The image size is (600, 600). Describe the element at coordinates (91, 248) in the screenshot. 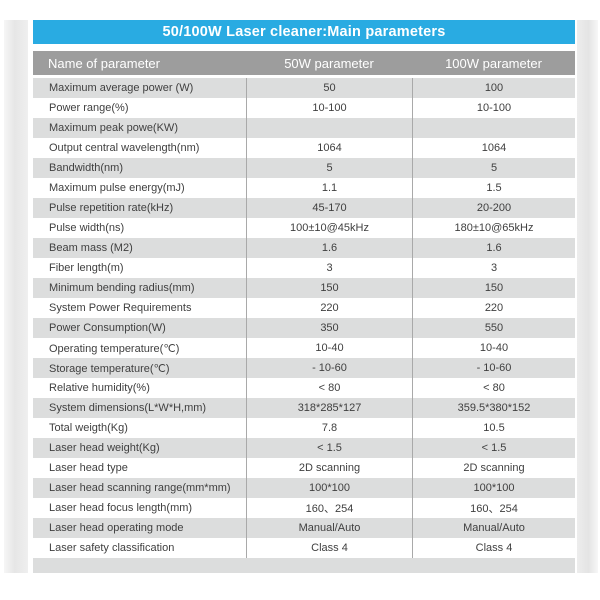

I see `parameter-name-cell: Beam mass (M2)` at that location.